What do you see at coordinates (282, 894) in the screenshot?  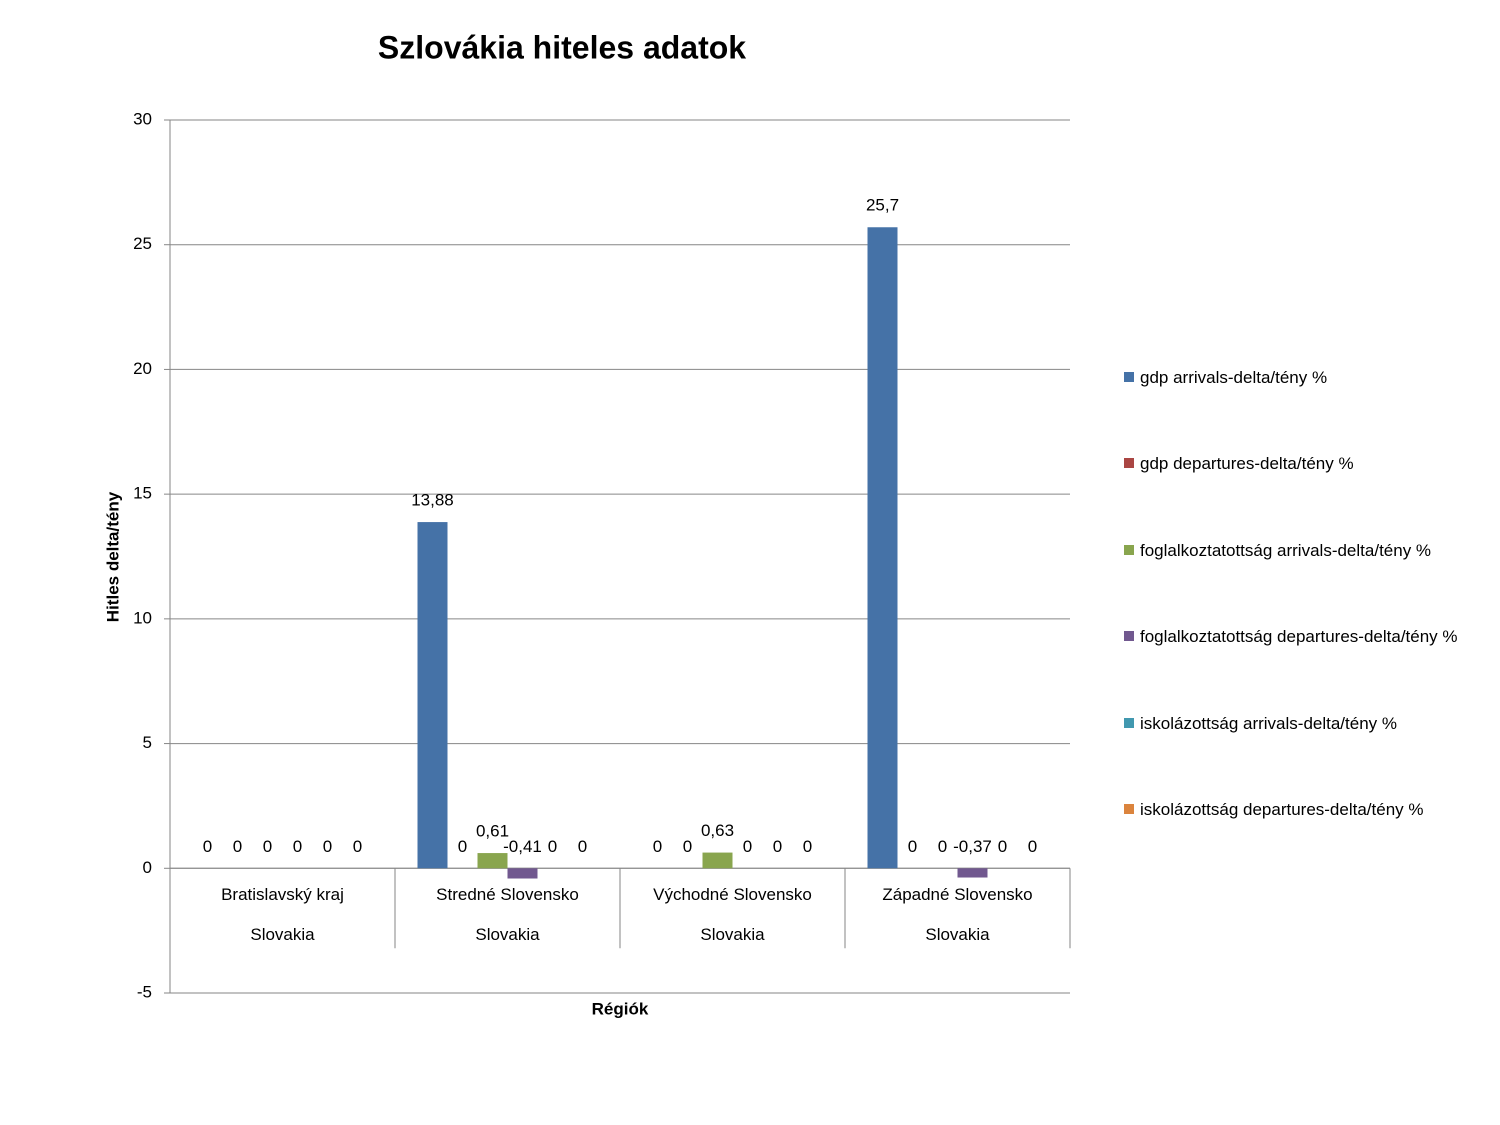 I see `x-tick-label: Bratislavský kraj` at bounding box center [282, 894].